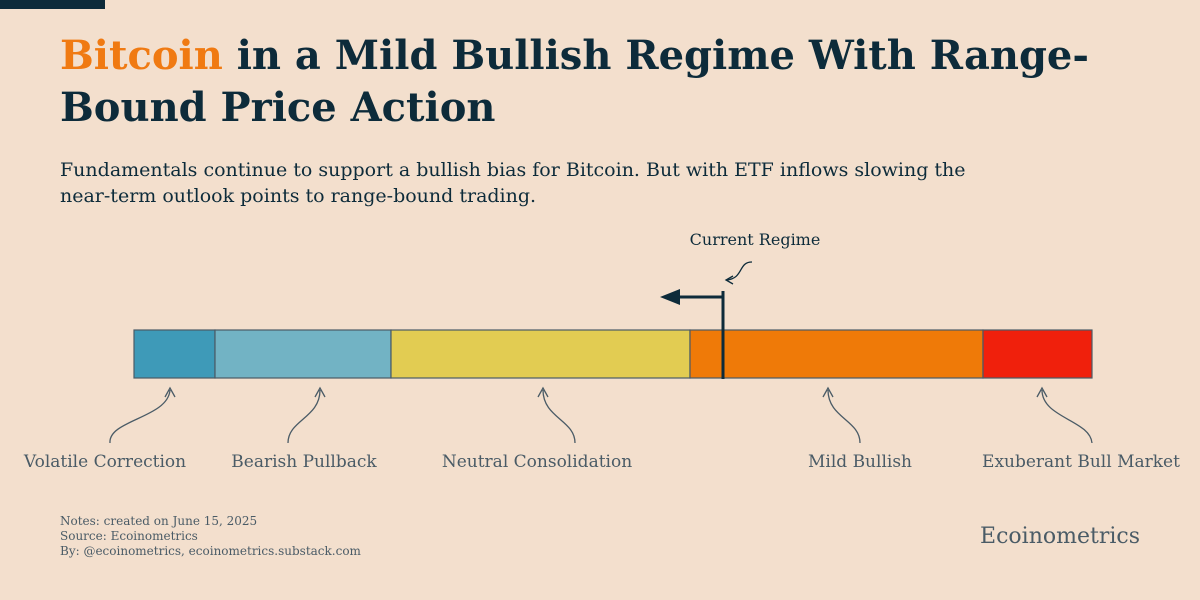  Describe the element at coordinates (601, 415) in the screenshot. I see `regime-pointers` at that location.